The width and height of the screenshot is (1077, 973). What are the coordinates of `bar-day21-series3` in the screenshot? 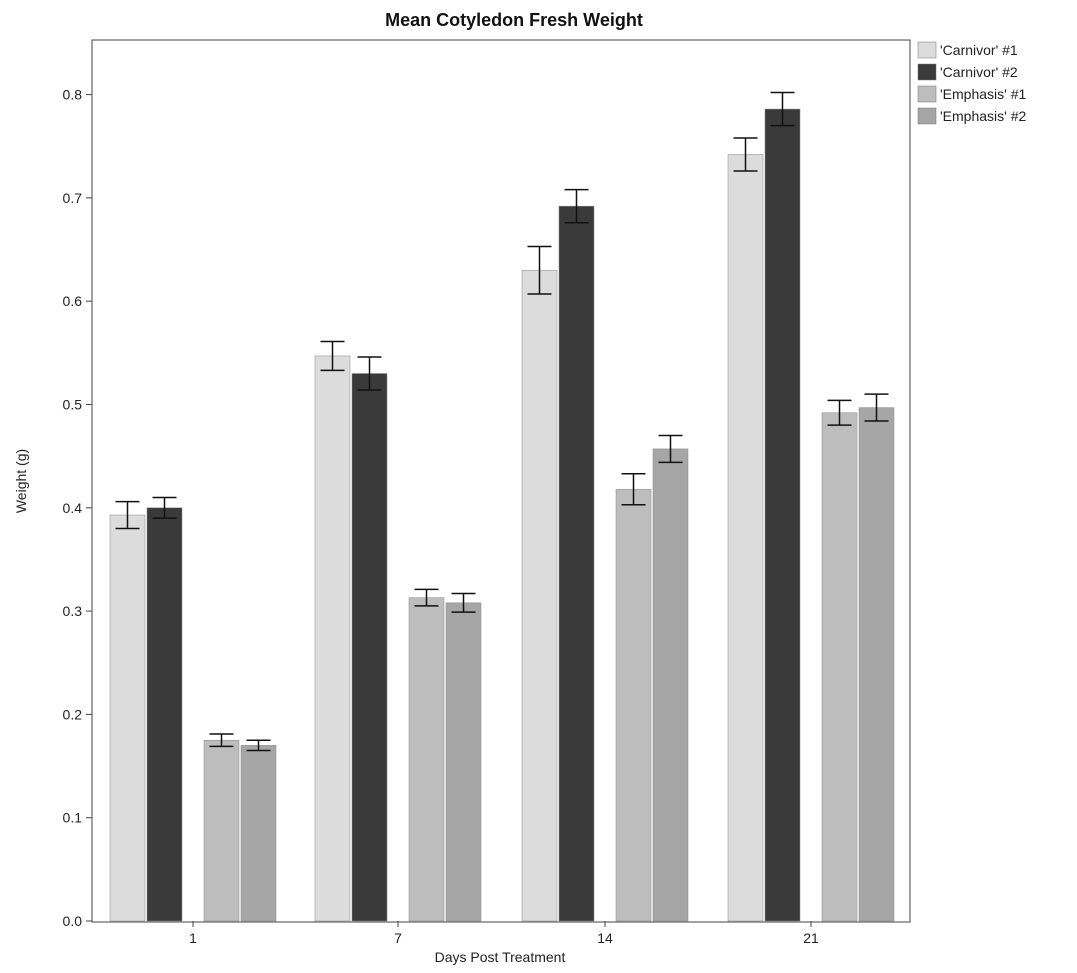 It's located at (839, 667).